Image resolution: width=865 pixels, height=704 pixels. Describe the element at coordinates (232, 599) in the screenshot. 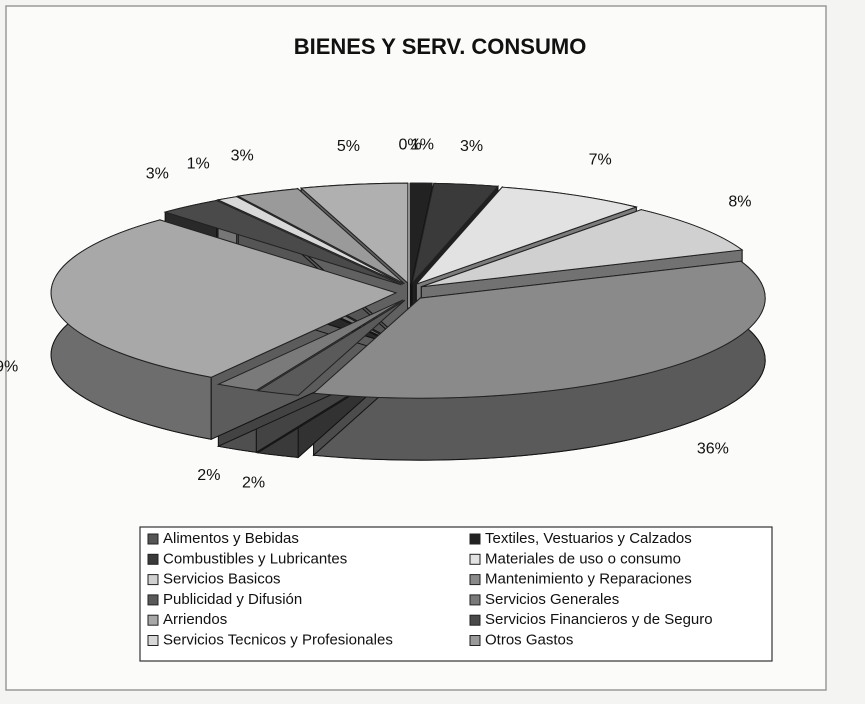

I see `legend-label: Publicidad y Difusión` at that location.